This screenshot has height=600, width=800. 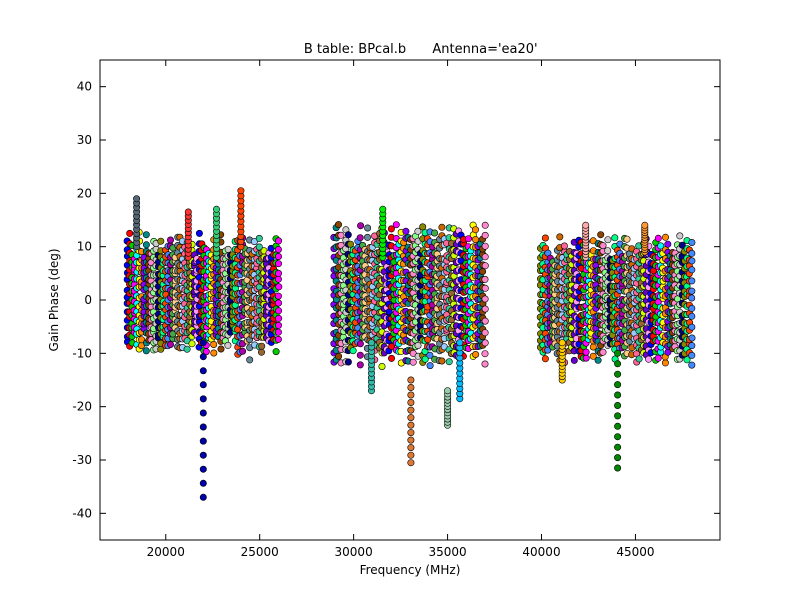 I want to click on y-tick-label: 30, so click(x=84, y=140).